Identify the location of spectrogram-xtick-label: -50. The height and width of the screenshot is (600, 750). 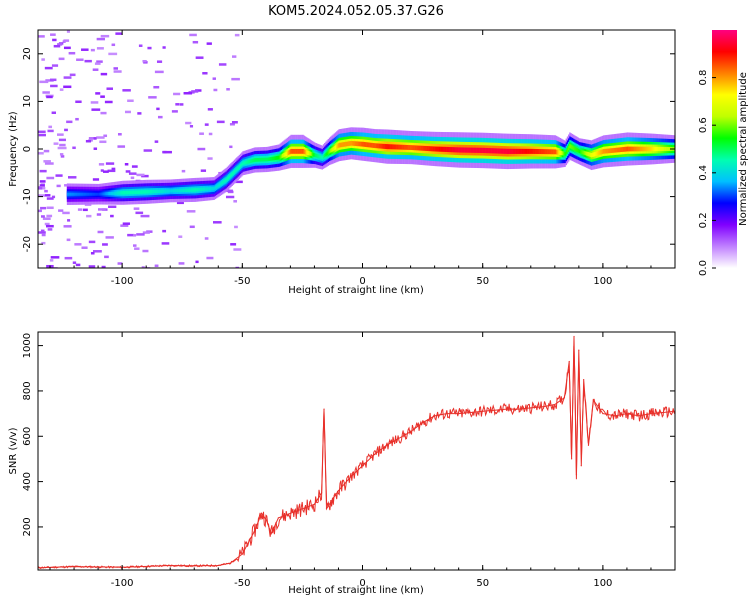
(242, 281).